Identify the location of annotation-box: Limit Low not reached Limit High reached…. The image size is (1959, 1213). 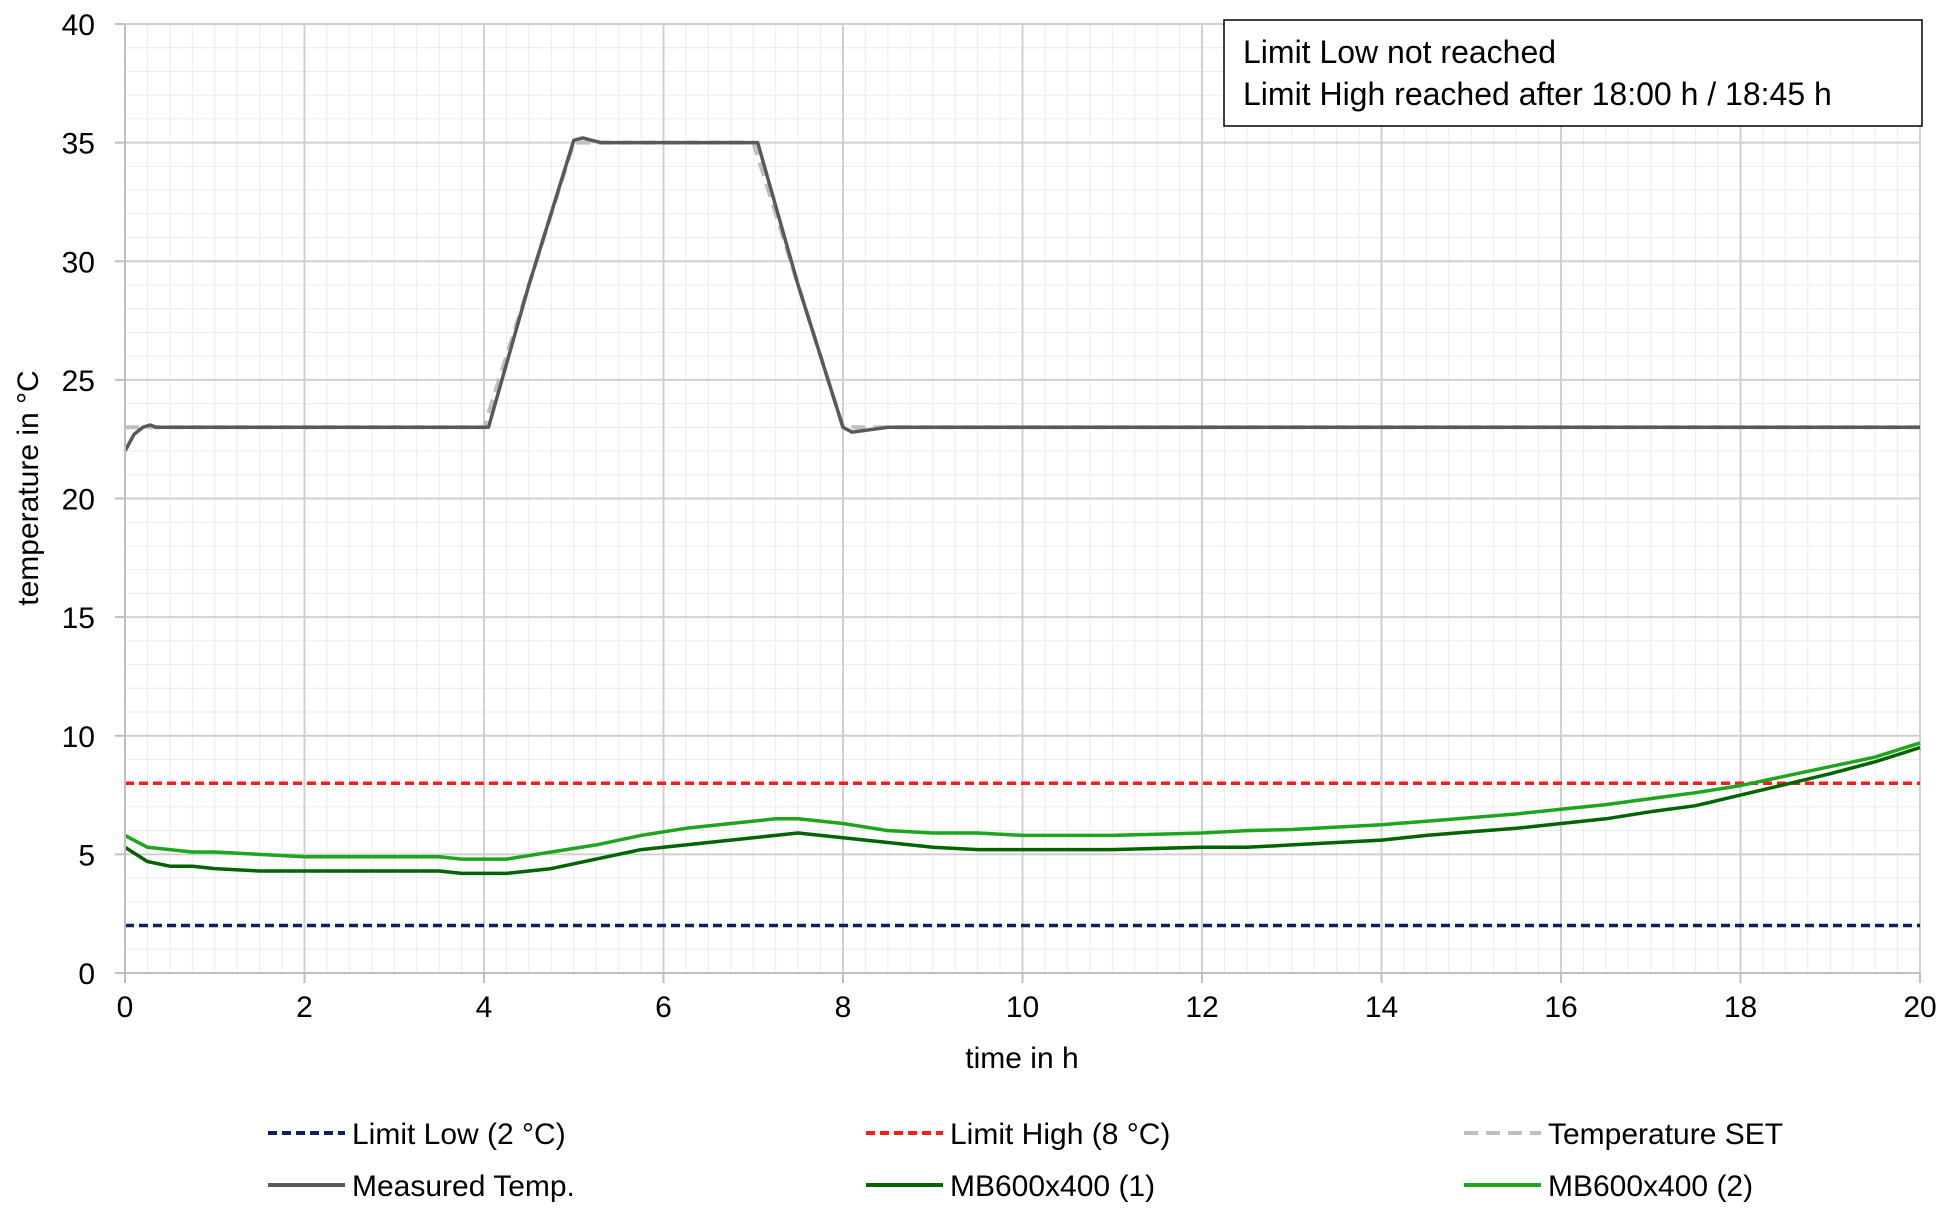
(1573, 73).